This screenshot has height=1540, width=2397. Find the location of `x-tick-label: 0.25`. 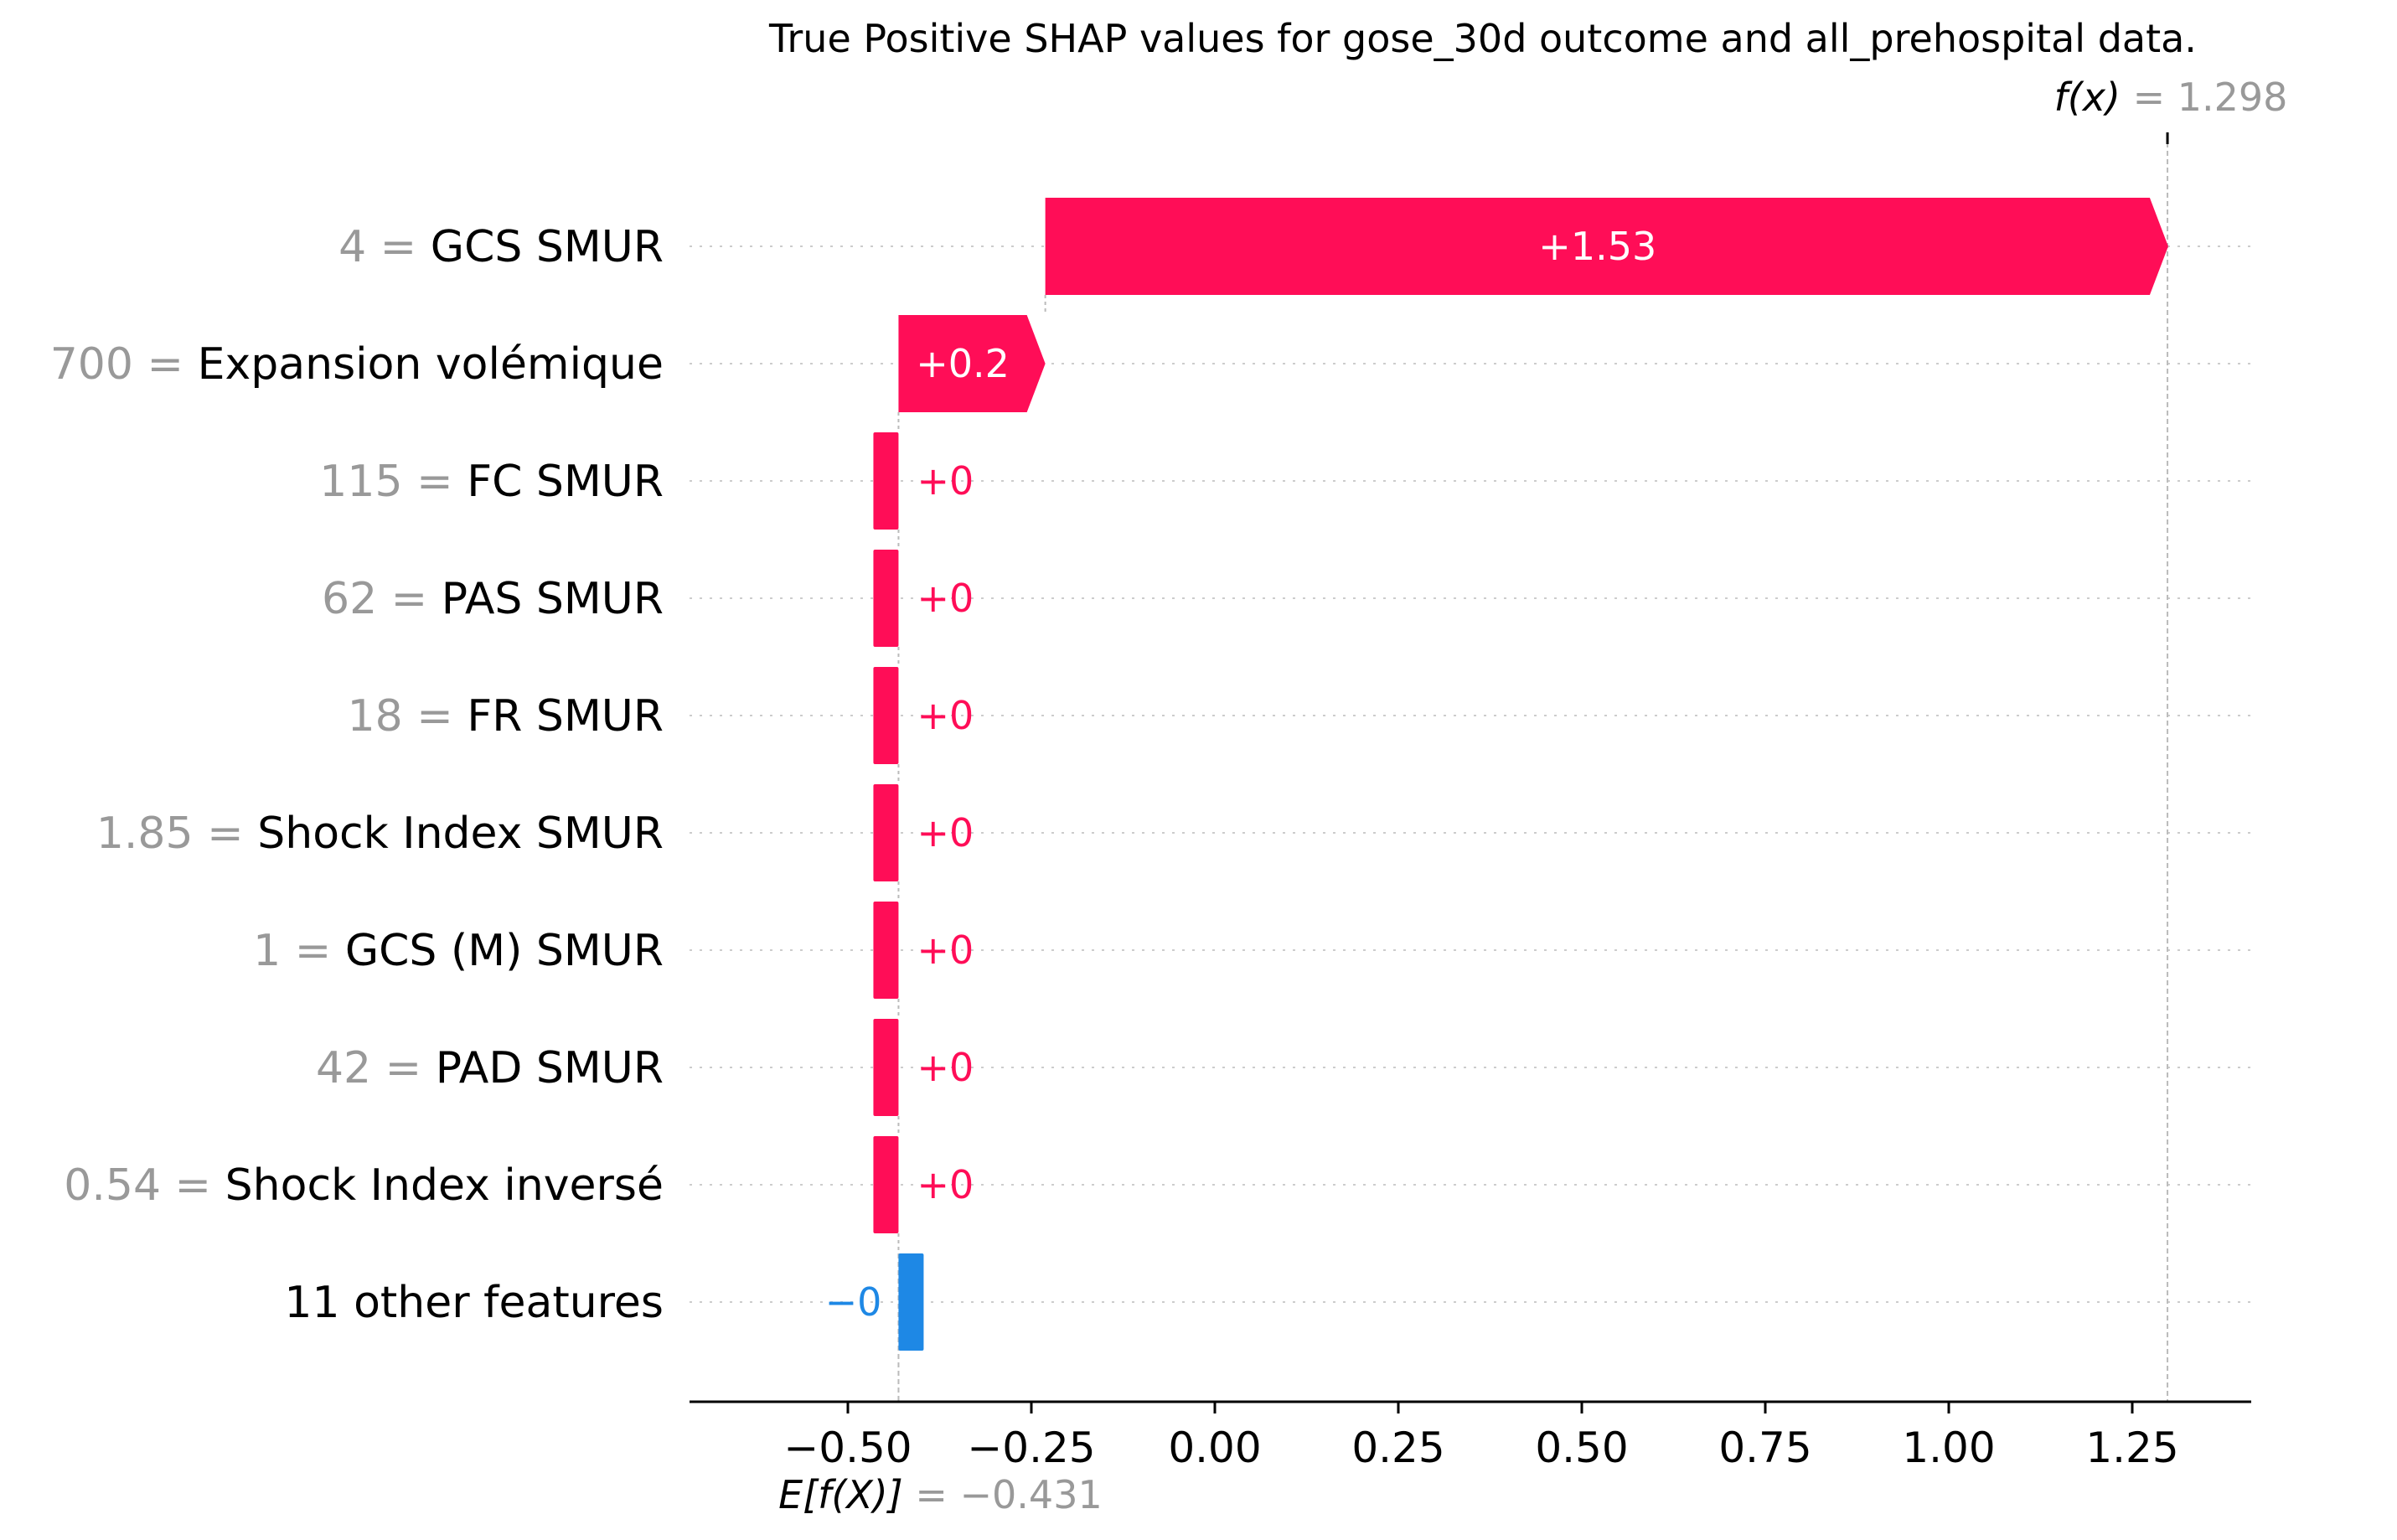

x-tick-label: 0.25 is located at coordinates (1398, 1448).